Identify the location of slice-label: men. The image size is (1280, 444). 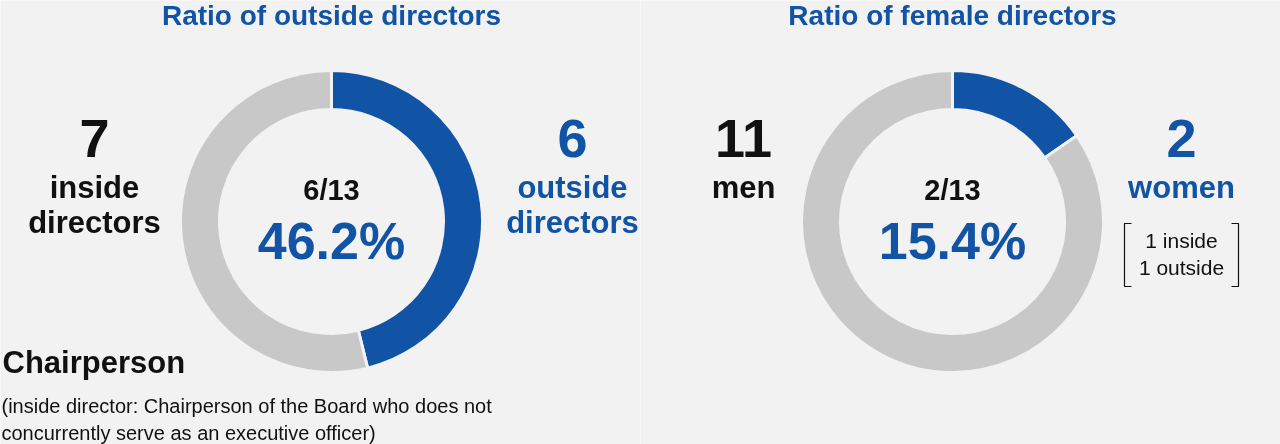
(743, 187).